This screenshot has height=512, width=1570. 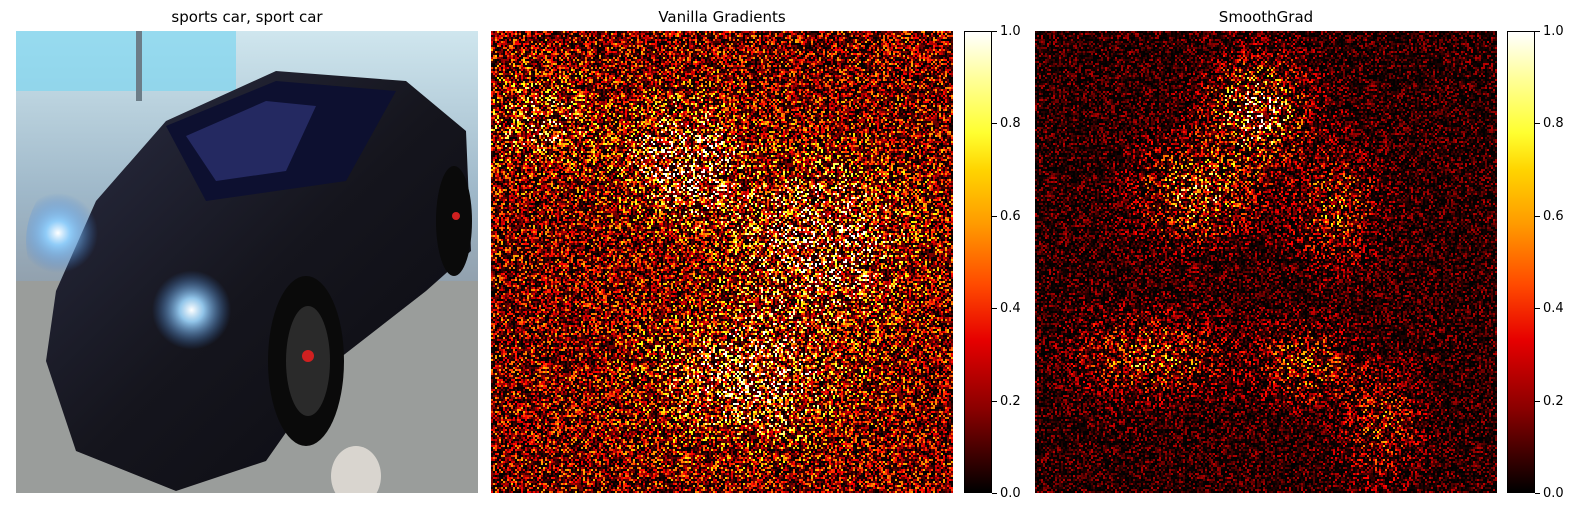 I want to click on smoothgrad-colorbar-tick-label: 0.2, so click(x=1553, y=401).